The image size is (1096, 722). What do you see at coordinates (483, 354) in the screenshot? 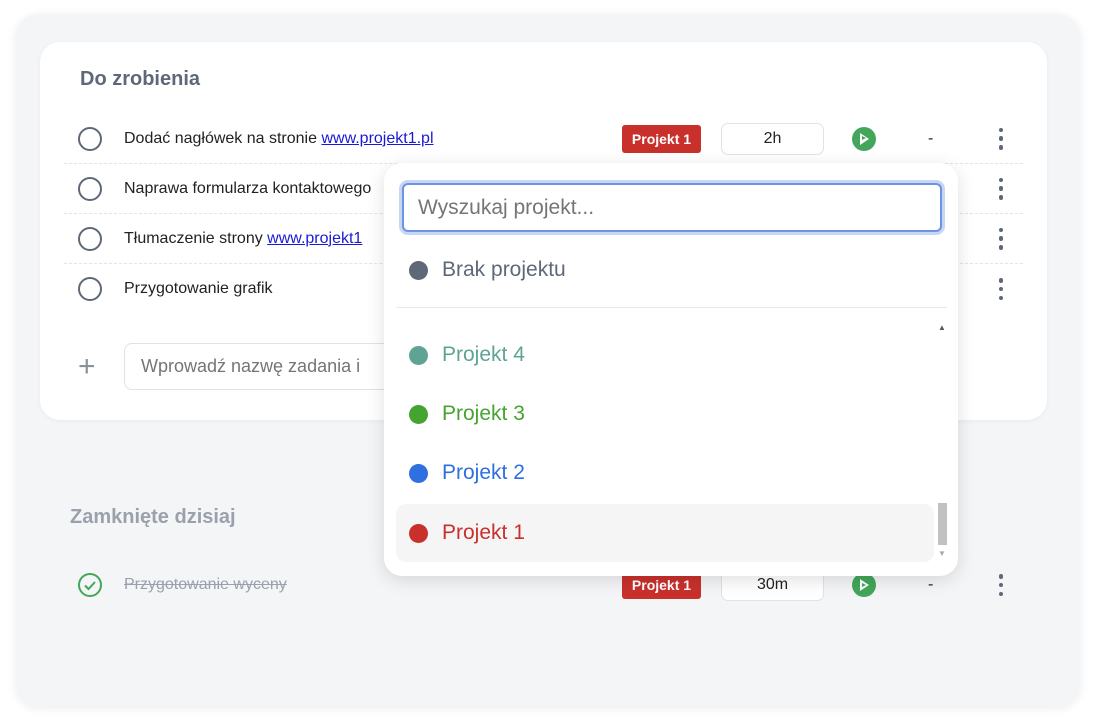
I see `option-label: Projekt 4` at bounding box center [483, 354].